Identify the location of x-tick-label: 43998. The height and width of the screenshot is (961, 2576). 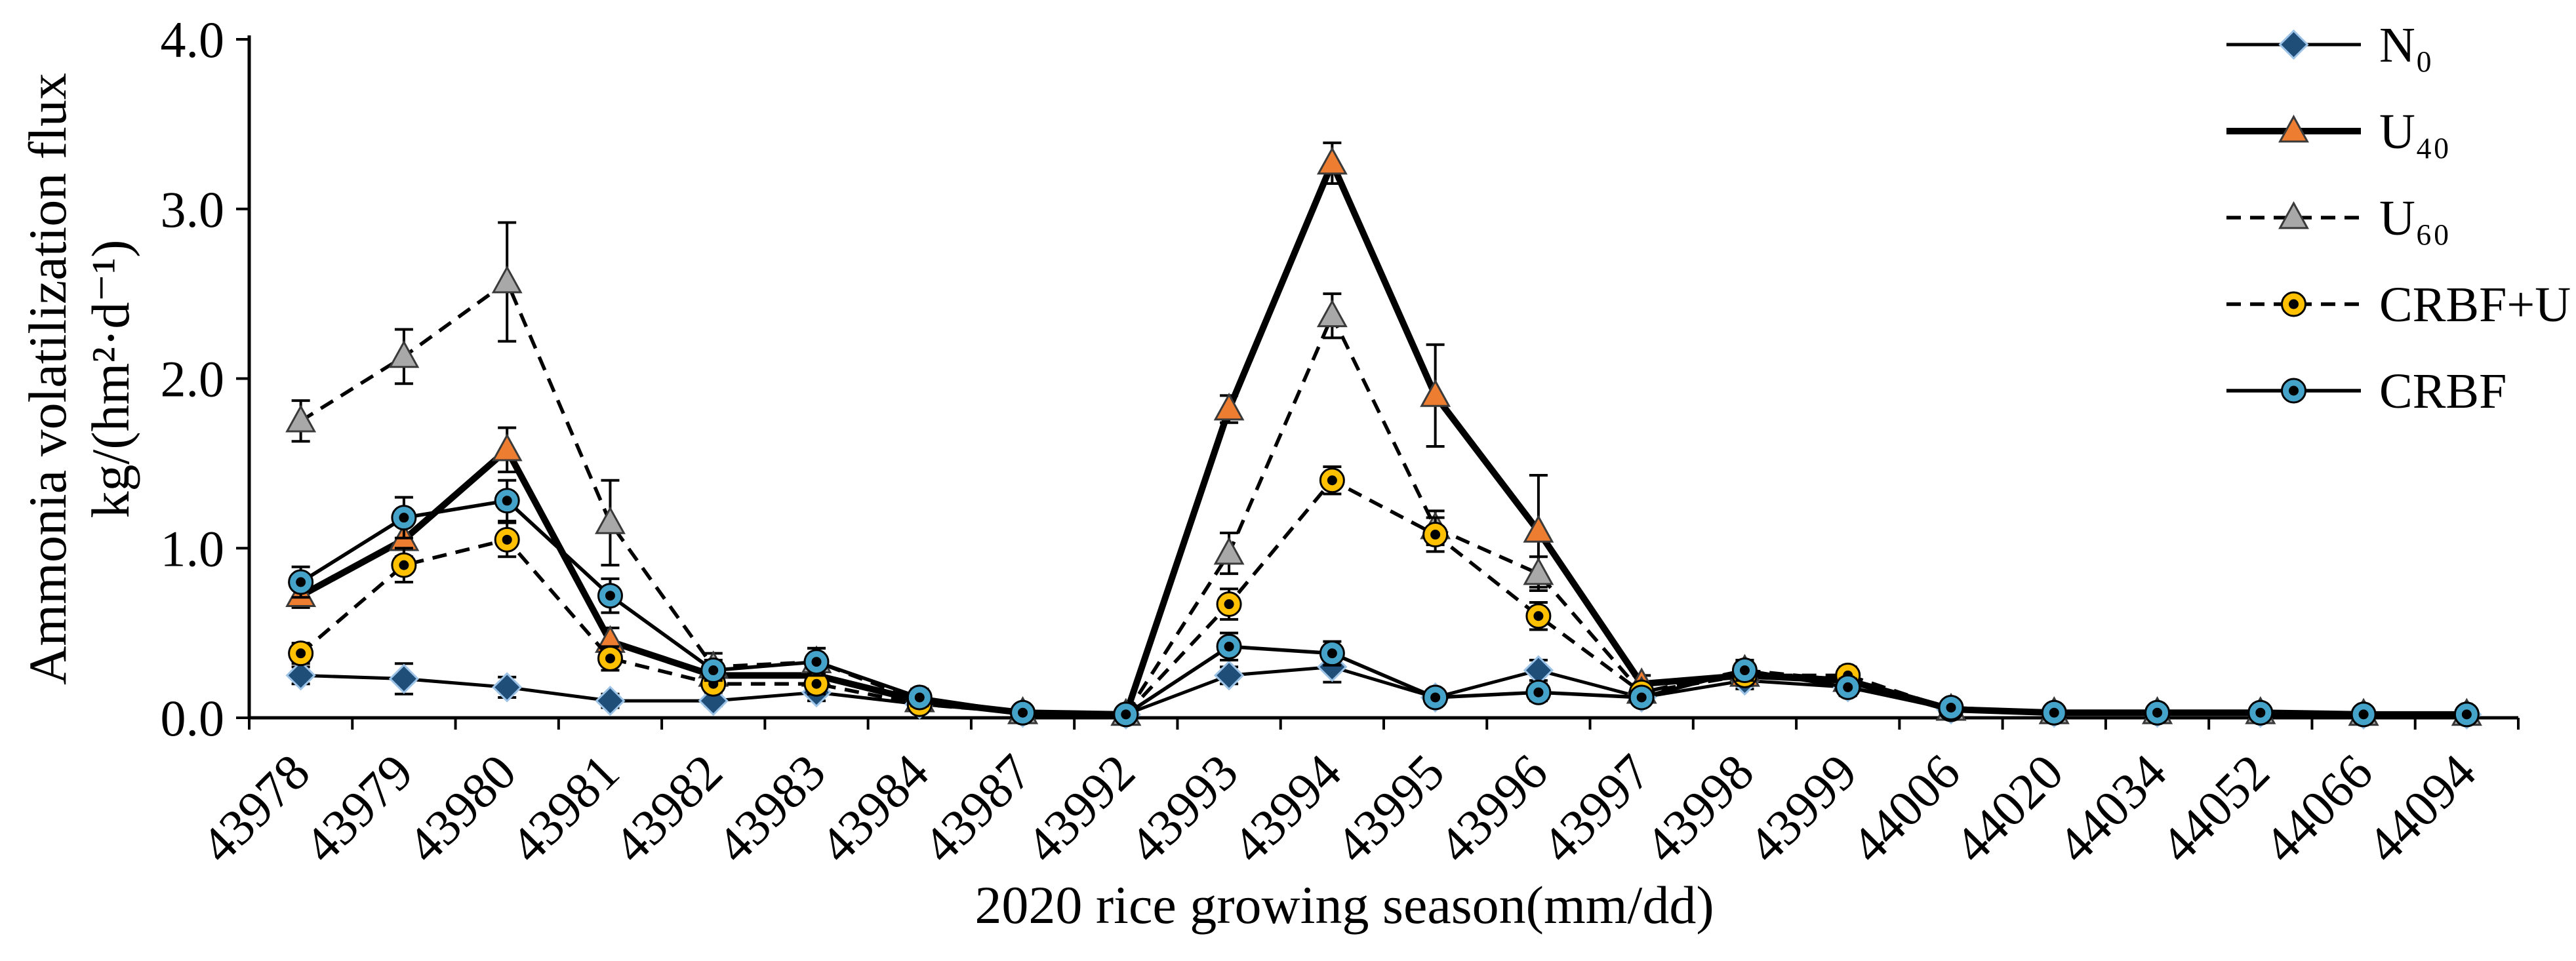
(1699, 808).